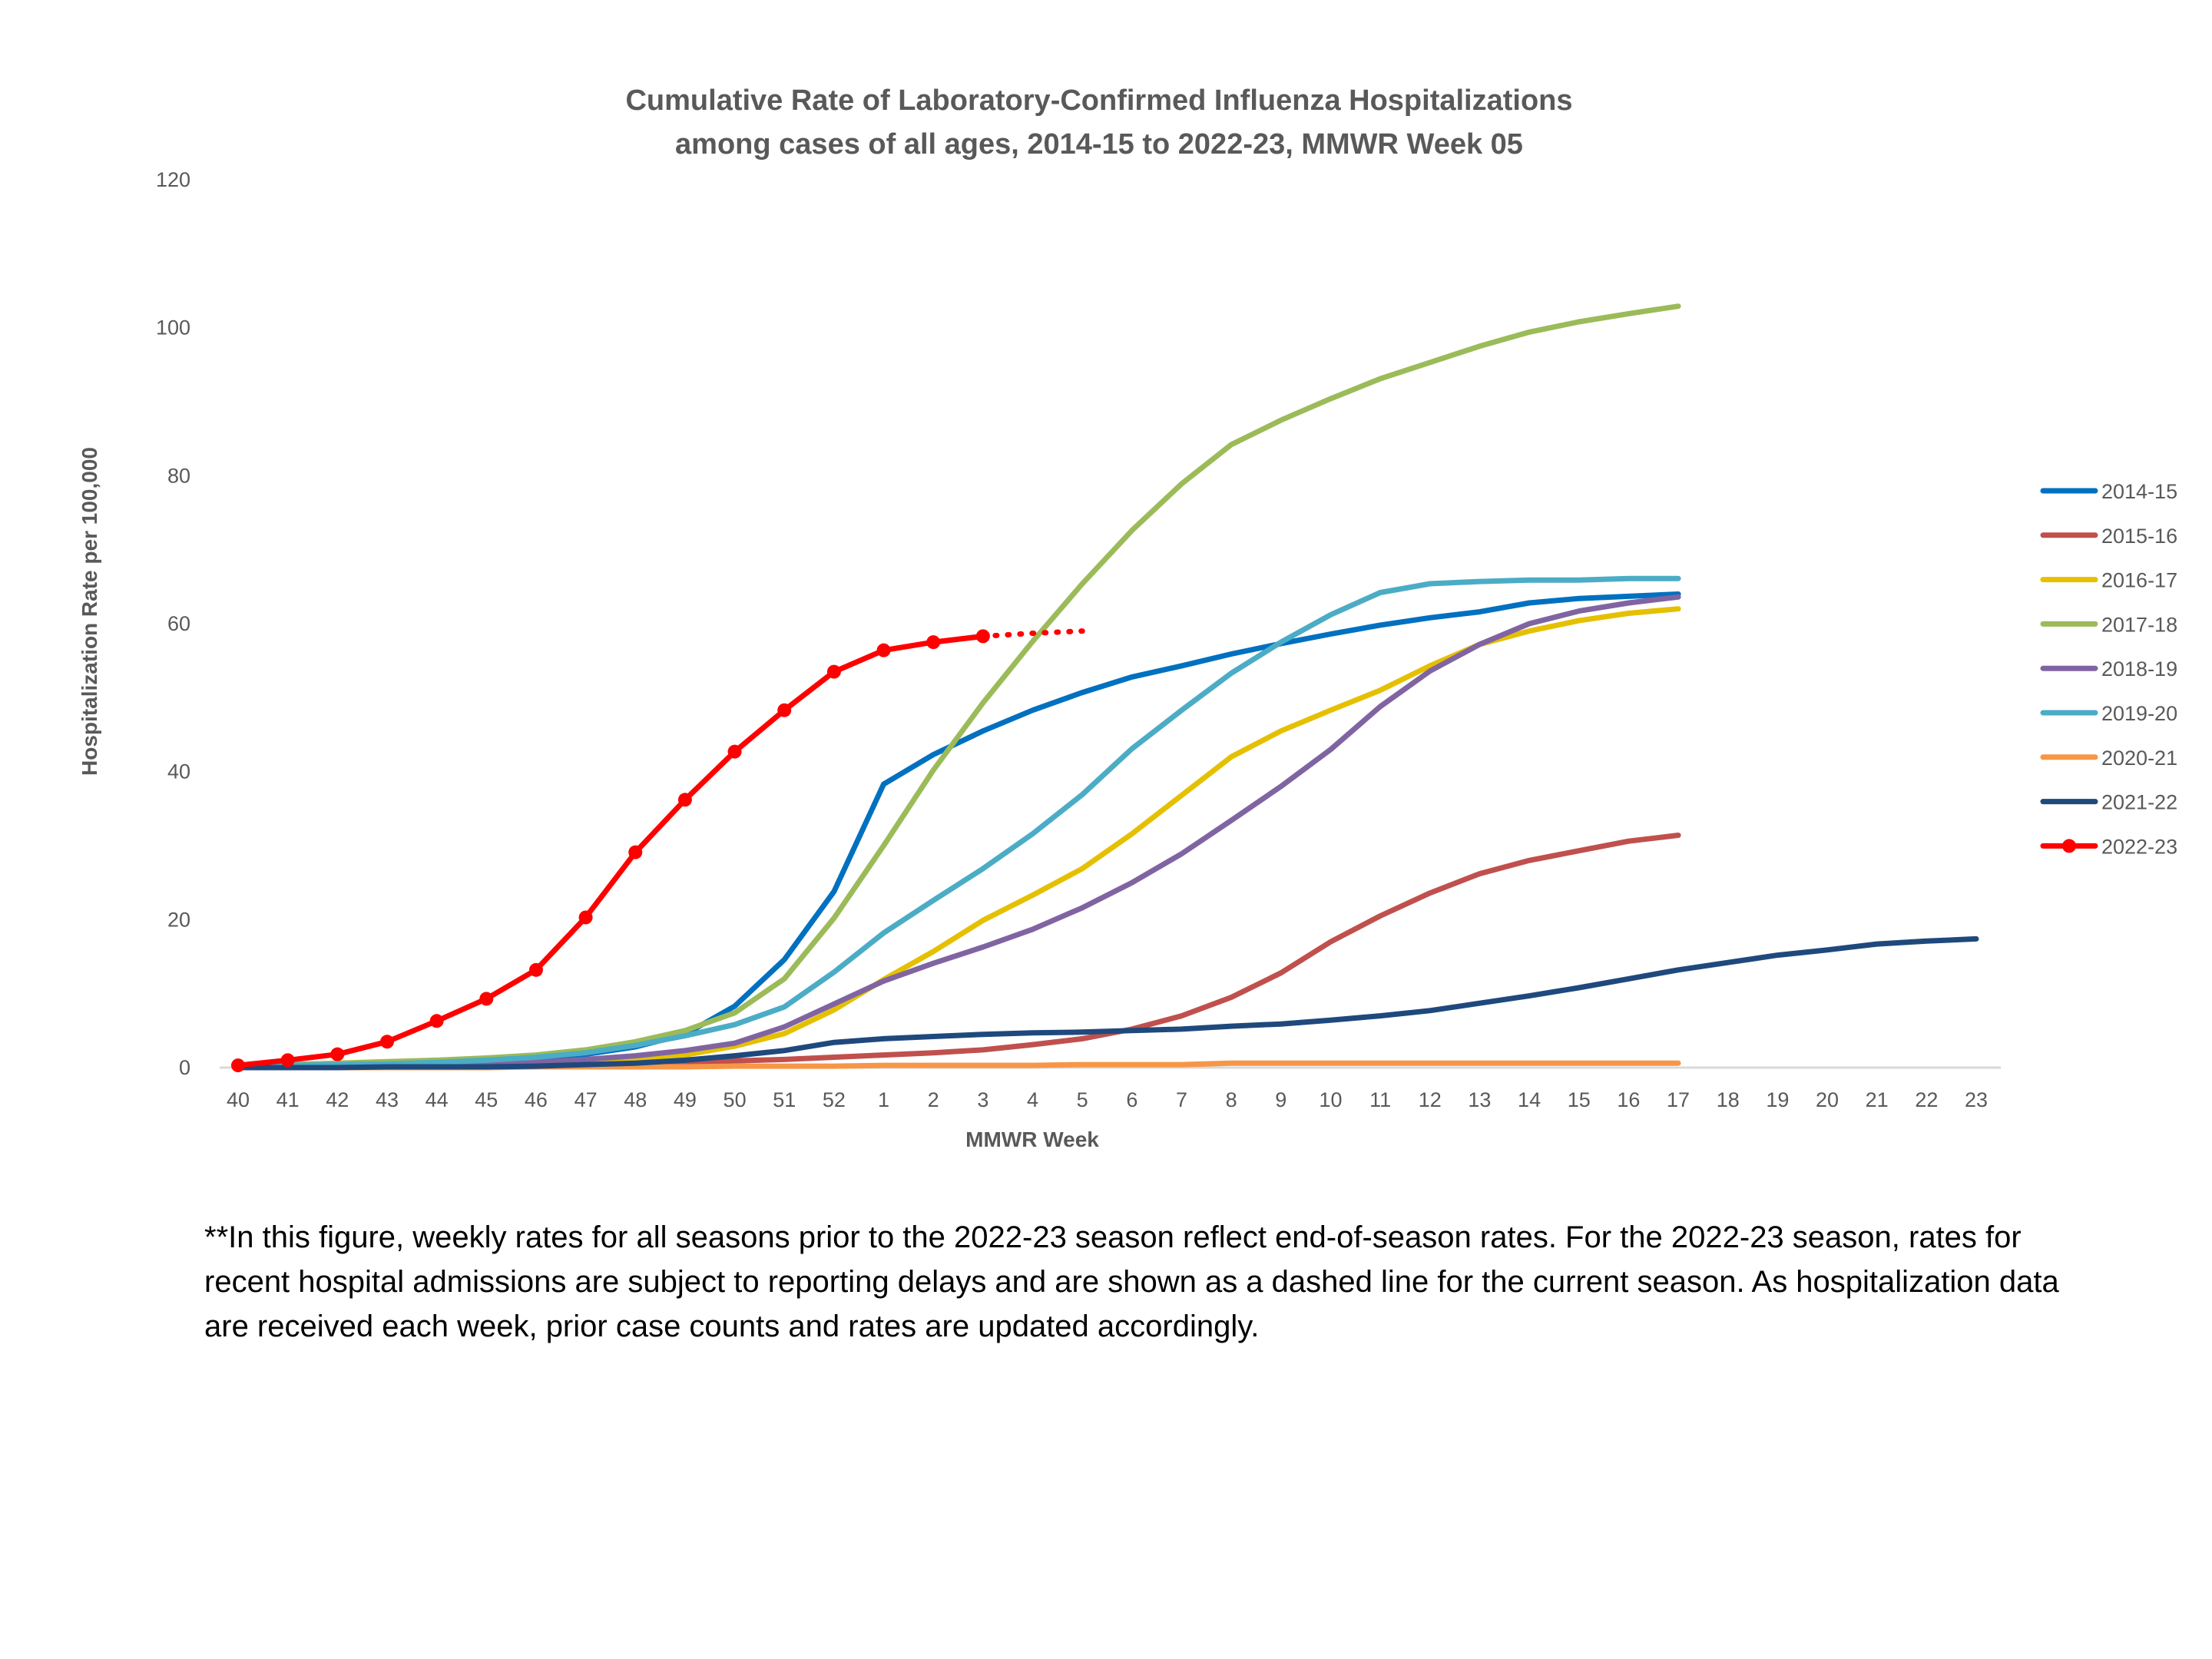 The image size is (2212, 1659). Describe the element at coordinates (338, 1099) in the screenshot. I see `x-tick-label: 42` at that location.